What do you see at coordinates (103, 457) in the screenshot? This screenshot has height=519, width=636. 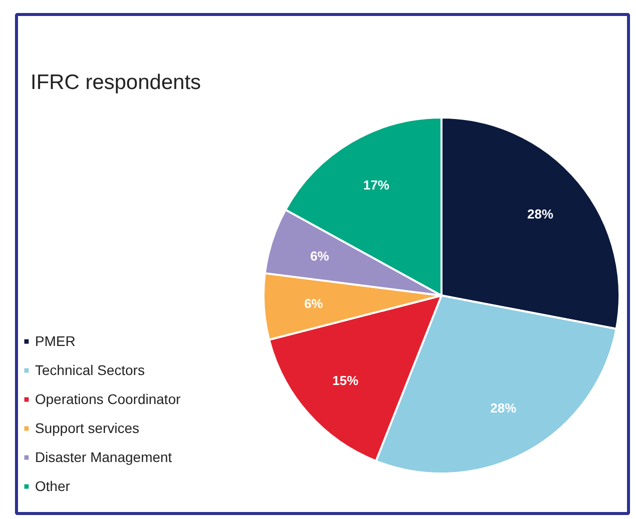 I see `legend-label: Disaster Management` at bounding box center [103, 457].